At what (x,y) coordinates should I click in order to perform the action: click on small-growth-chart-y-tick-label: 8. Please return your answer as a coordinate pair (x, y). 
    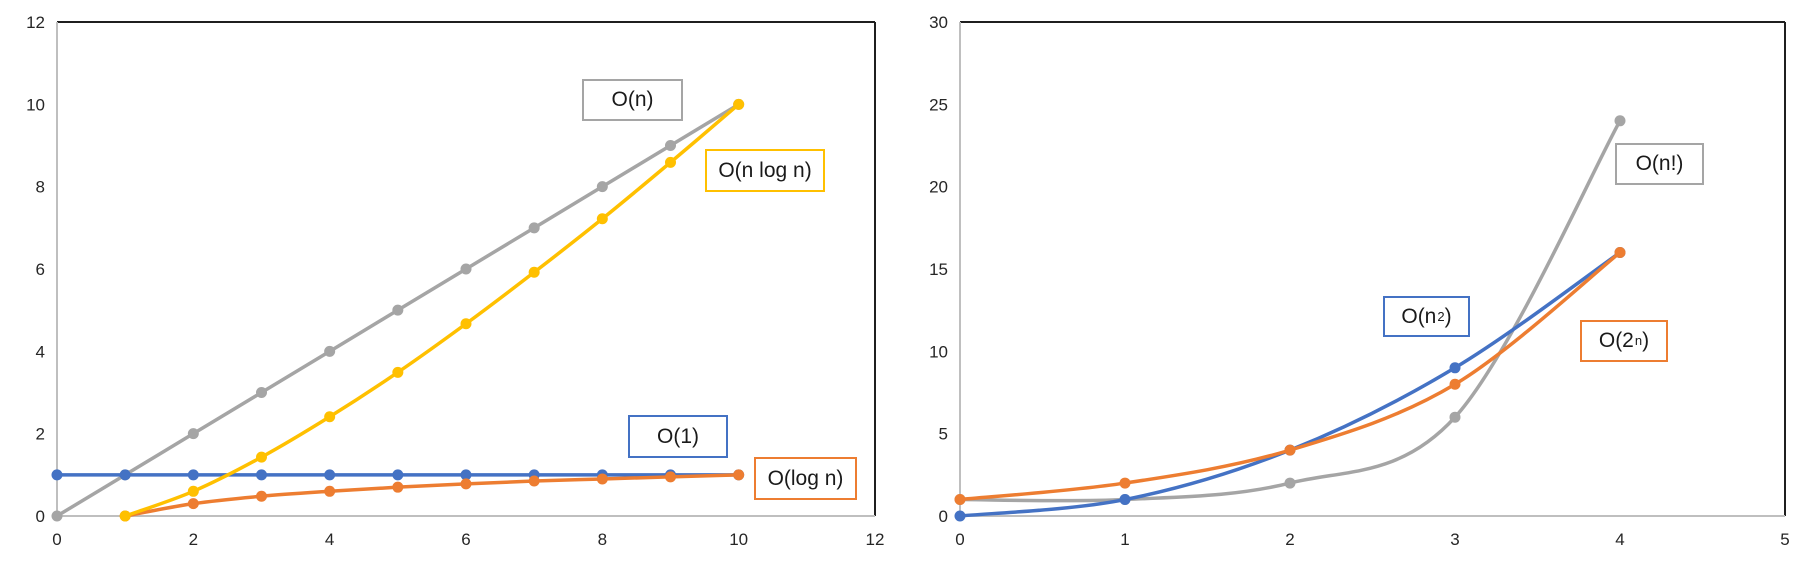
    Looking at the image, I should click on (40, 187).